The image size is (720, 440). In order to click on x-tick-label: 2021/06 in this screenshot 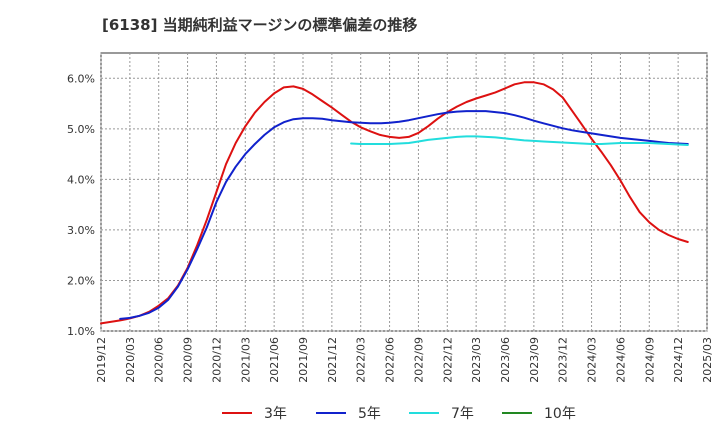, I will do `click(274, 360)`.